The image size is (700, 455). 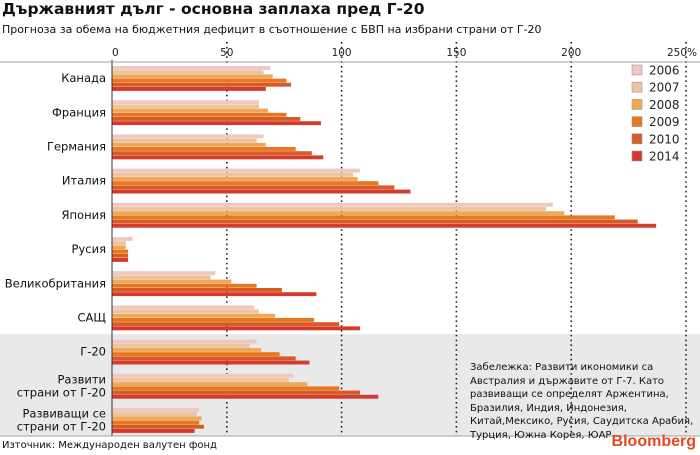 I want to click on x-tick-label: 100, so click(x=342, y=53).